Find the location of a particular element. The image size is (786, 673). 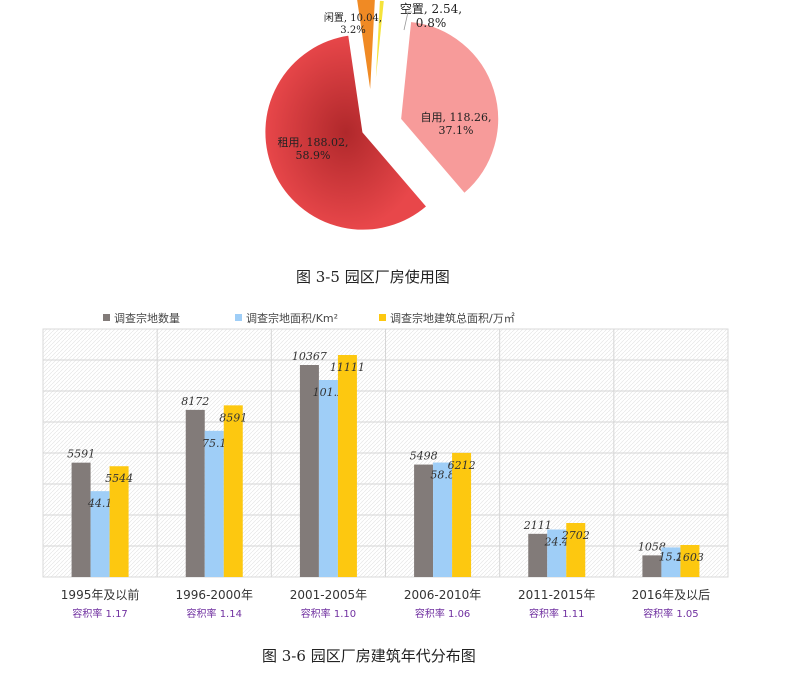

bar-label-1-5: 2111 is located at coordinates (537, 525).